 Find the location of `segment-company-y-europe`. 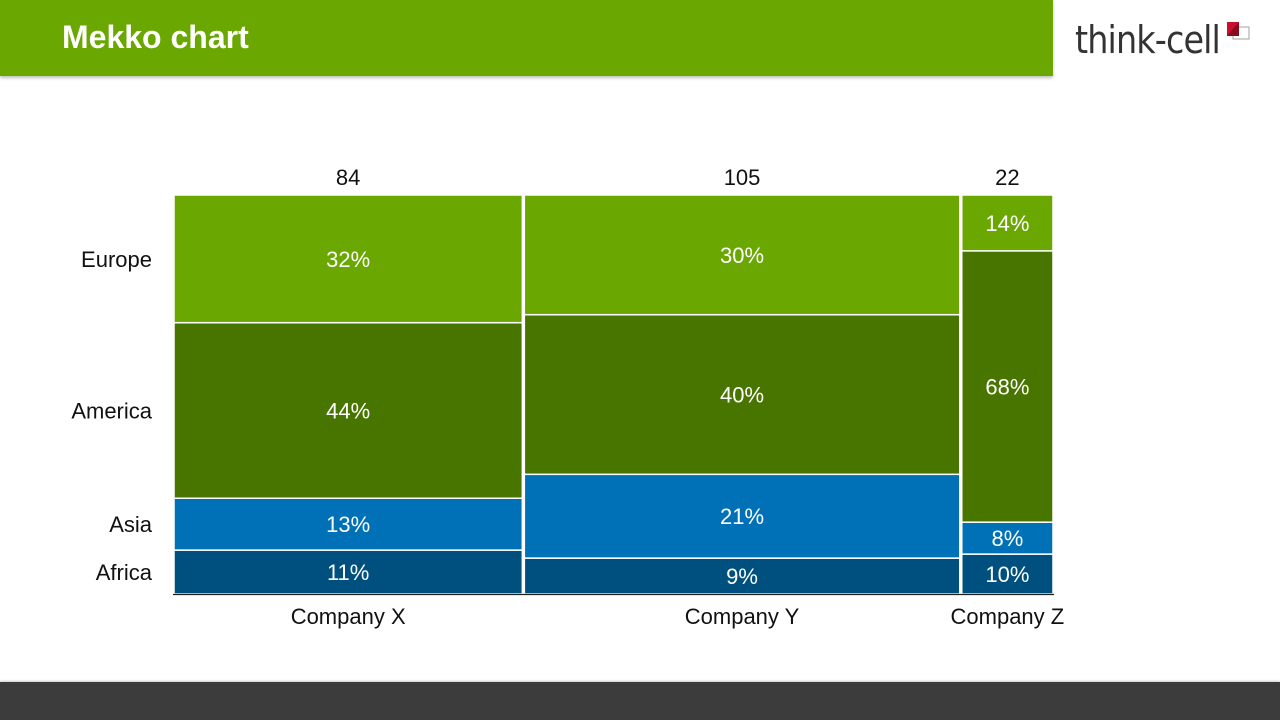

segment-company-y-europe is located at coordinates (742, 255).